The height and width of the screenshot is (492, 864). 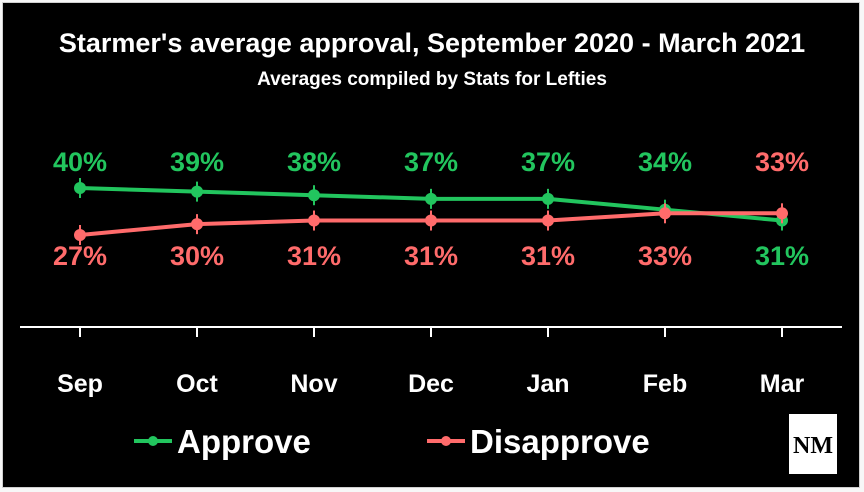 I want to click on data-label-approve: 39%, so click(x=197, y=162).